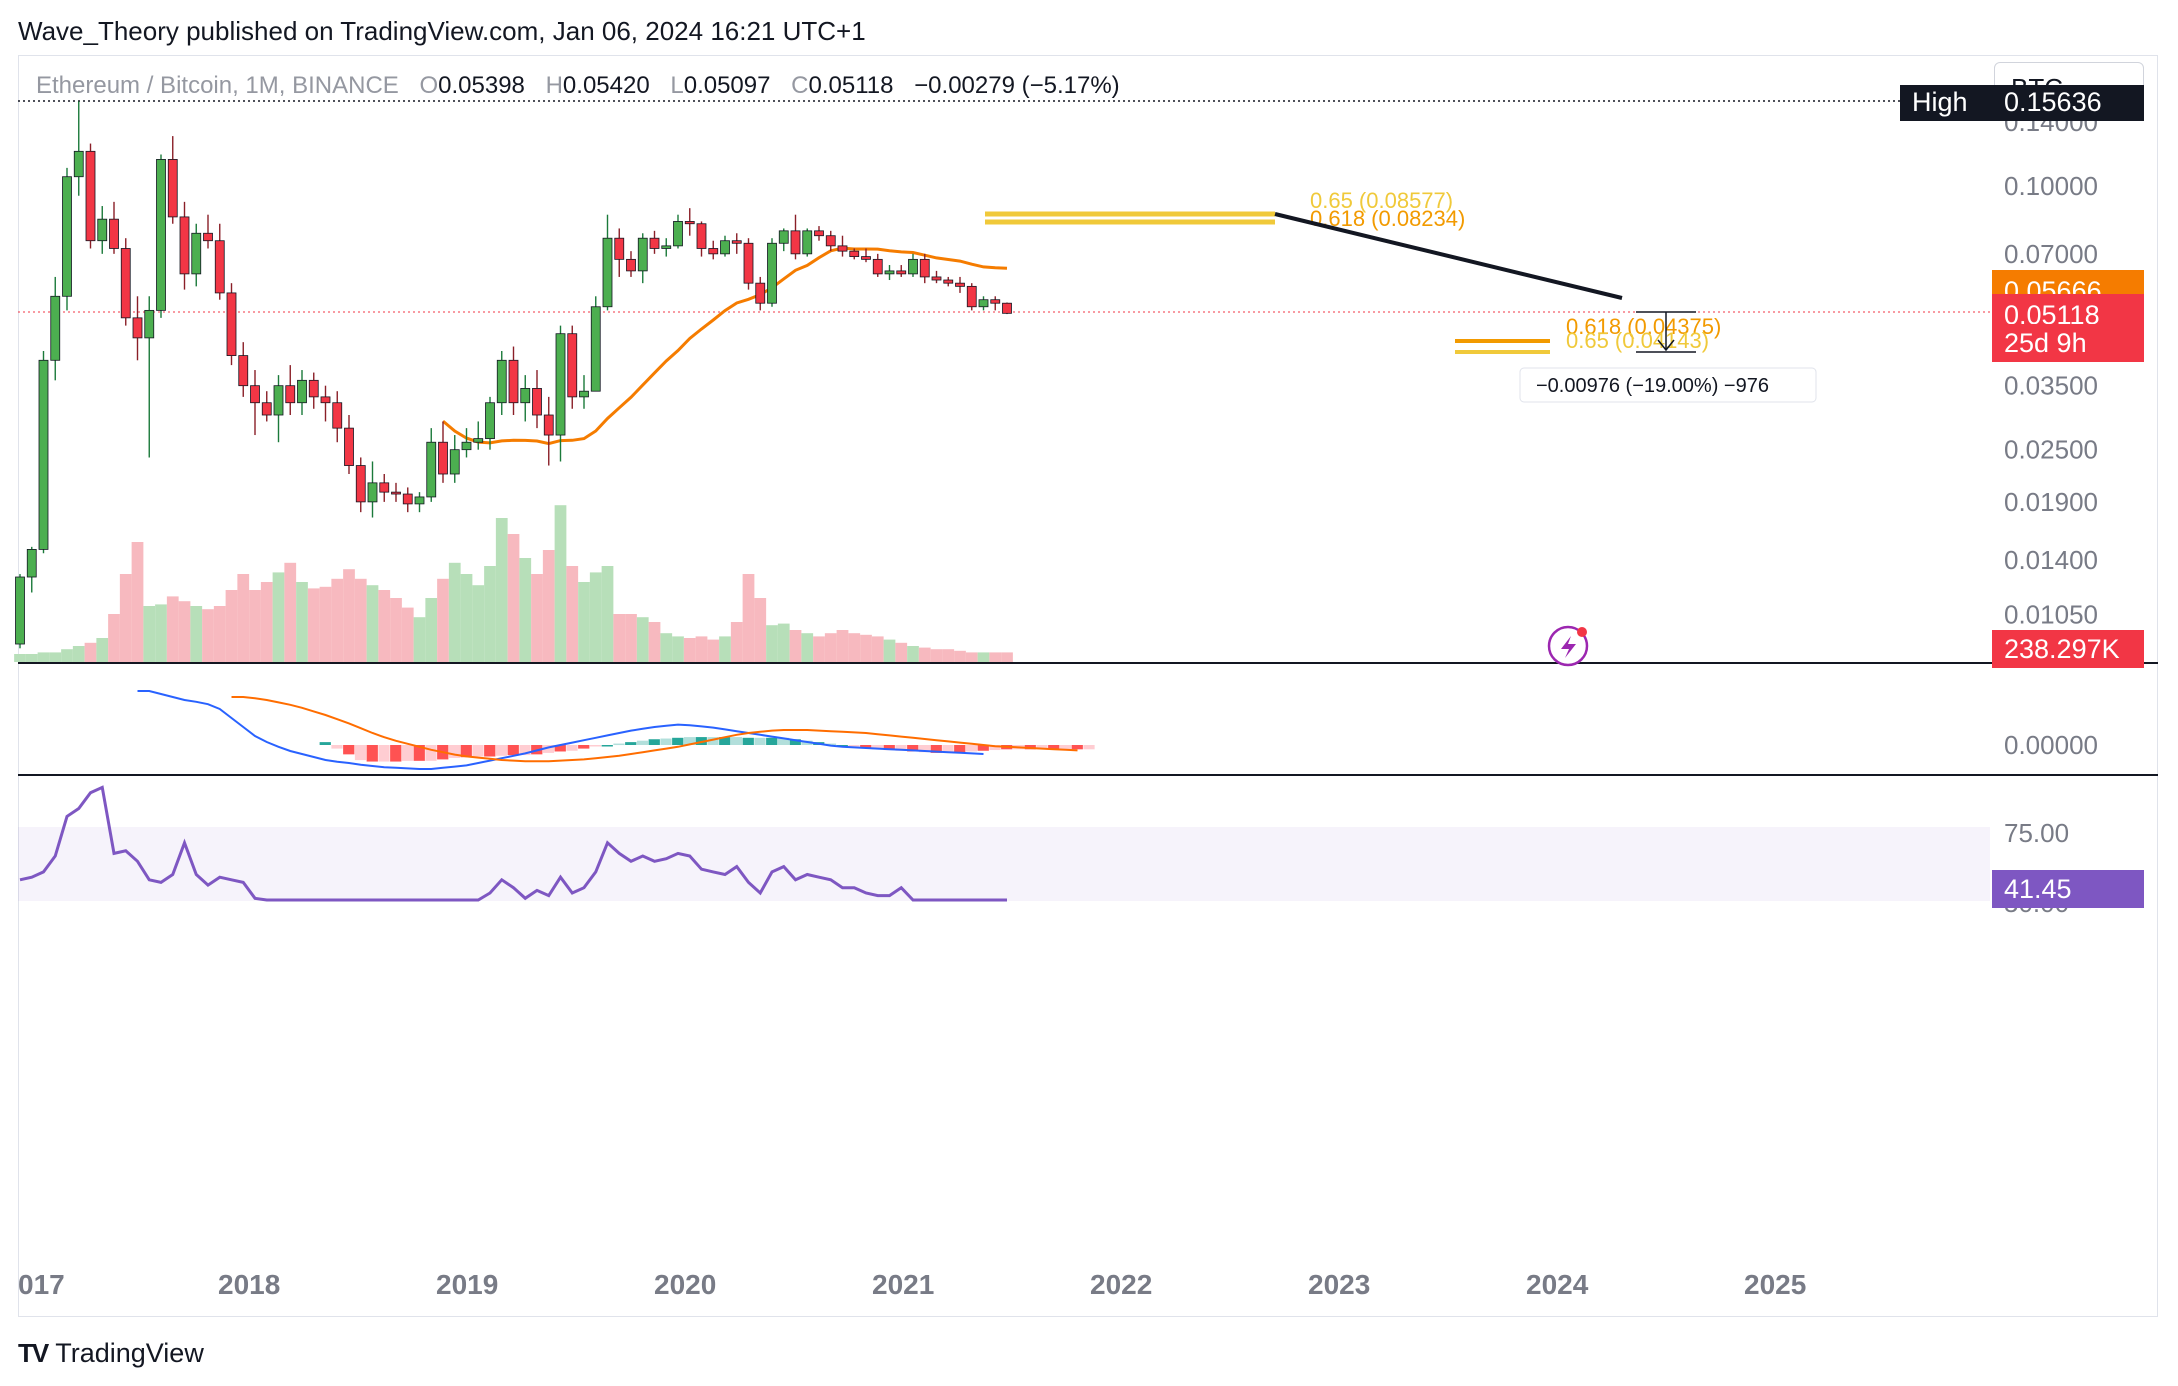 This screenshot has width=2178, height=1386. I want to click on volume-value-badge-bg, so click(2068, 649).